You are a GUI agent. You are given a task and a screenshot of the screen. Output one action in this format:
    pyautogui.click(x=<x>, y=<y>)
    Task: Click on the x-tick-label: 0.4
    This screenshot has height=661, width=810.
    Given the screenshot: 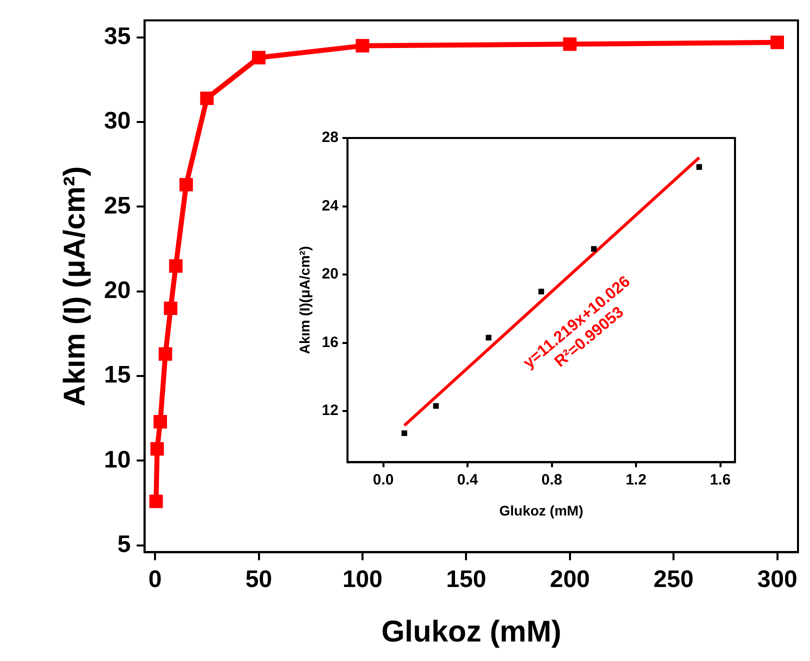 What is the action you would take?
    pyautogui.click(x=468, y=479)
    